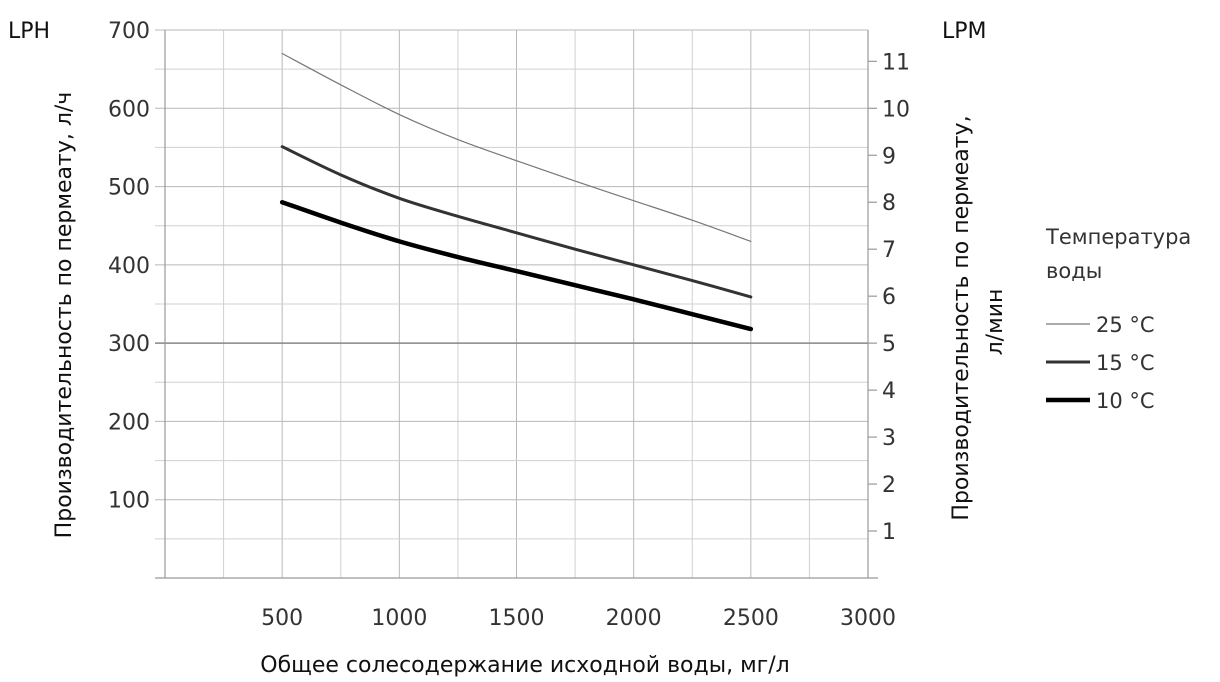 This screenshot has height=682, width=1220. Describe the element at coordinates (889, 532) in the screenshot. I see `y-tick-label-right: 1` at that location.